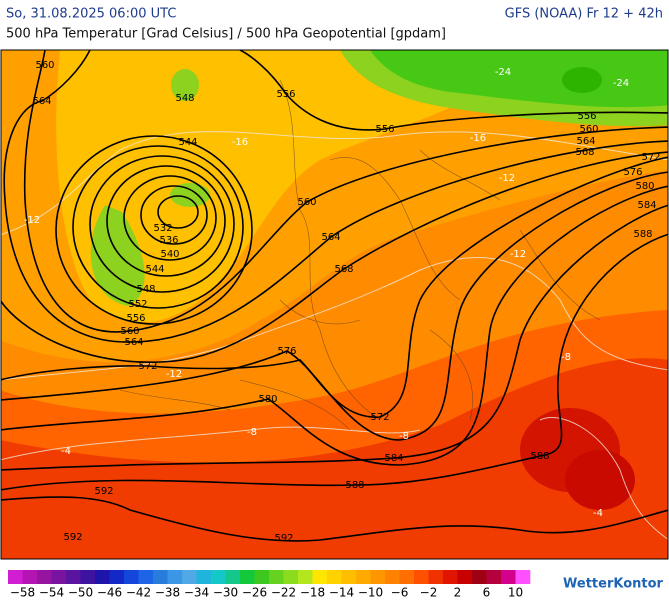 This screenshot has width=669, height=604. Describe the element at coordinates (566, 357) in the screenshot. I see `temperature-label: -8` at that location.